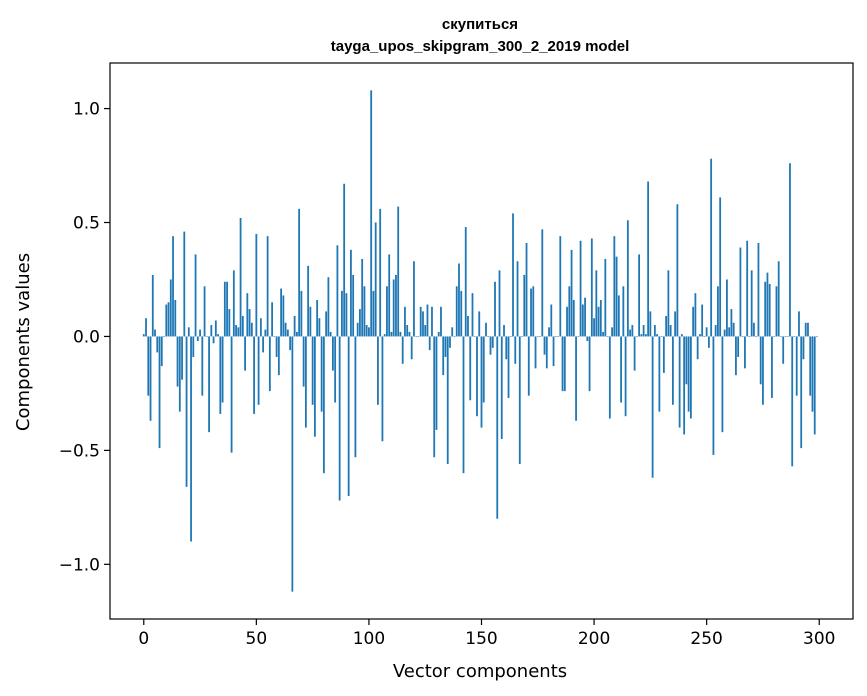 This screenshot has width=867, height=696. What do you see at coordinates (369, 639) in the screenshot?
I see `x-tick-label-100: 100` at bounding box center [369, 639].